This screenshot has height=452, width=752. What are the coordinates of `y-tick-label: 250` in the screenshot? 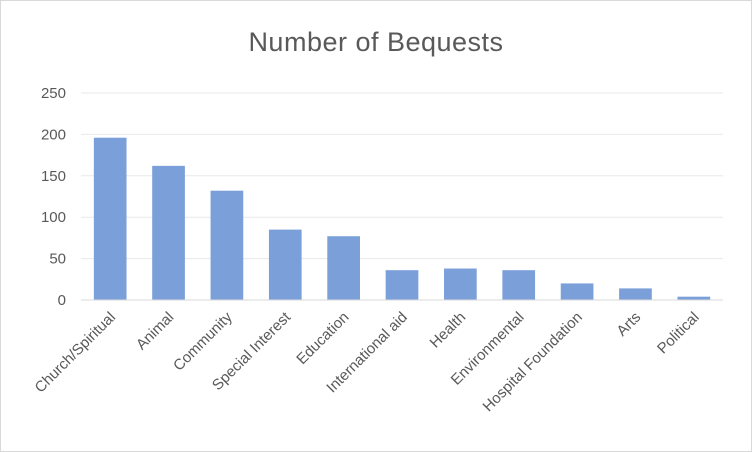 It's located at (53, 93).